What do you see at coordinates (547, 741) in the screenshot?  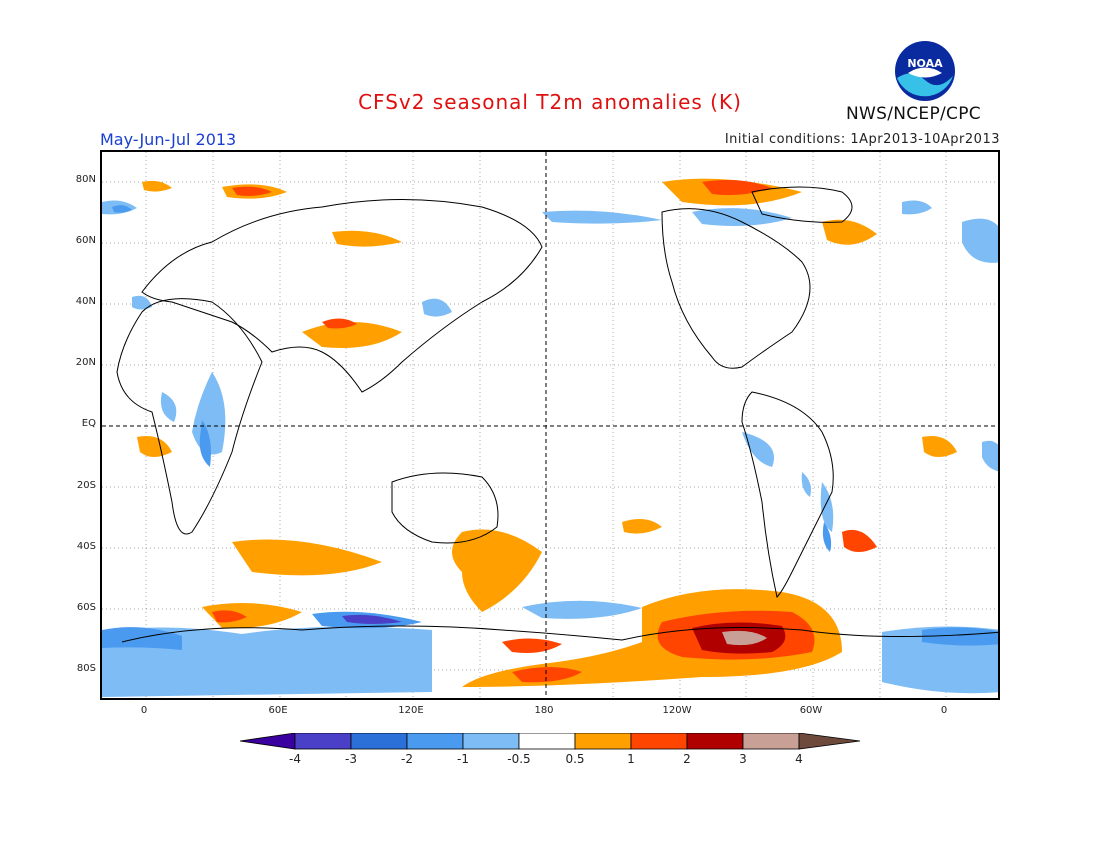 I see `colorbar-segment-neutral` at bounding box center [547, 741].